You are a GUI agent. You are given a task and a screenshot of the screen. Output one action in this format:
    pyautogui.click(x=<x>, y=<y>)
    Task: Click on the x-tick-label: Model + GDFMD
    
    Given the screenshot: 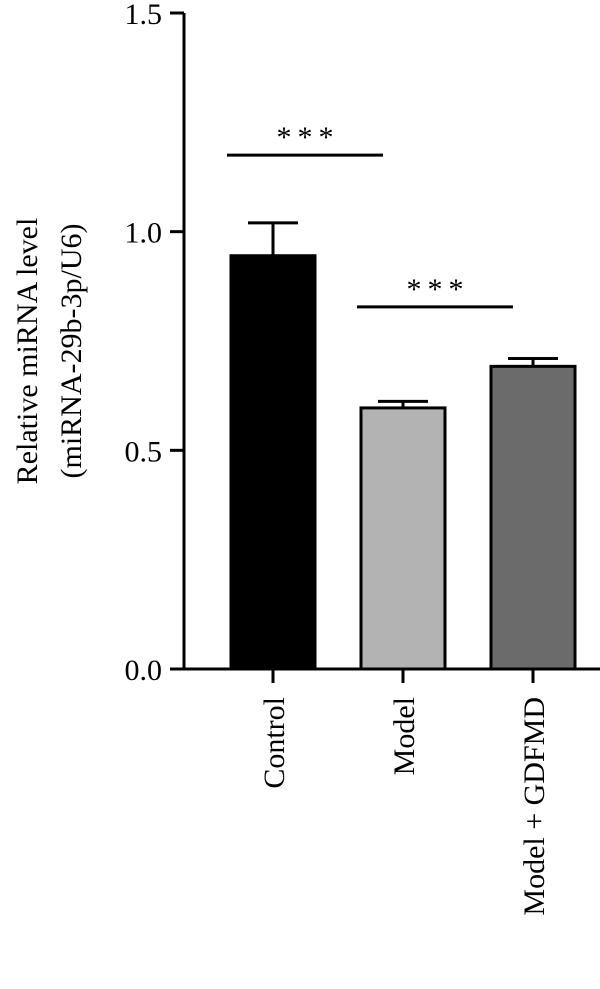 What is the action you would take?
    pyautogui.click(x=534, y=806)
    